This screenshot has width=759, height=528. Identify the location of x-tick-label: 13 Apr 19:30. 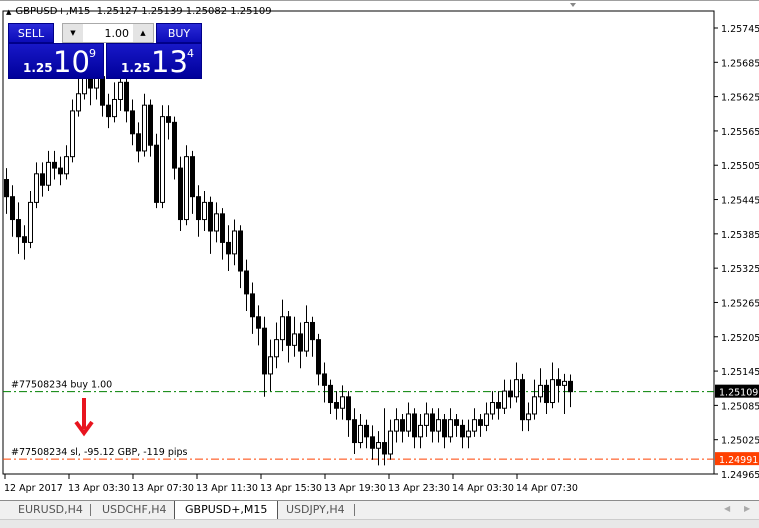
(355, 488).